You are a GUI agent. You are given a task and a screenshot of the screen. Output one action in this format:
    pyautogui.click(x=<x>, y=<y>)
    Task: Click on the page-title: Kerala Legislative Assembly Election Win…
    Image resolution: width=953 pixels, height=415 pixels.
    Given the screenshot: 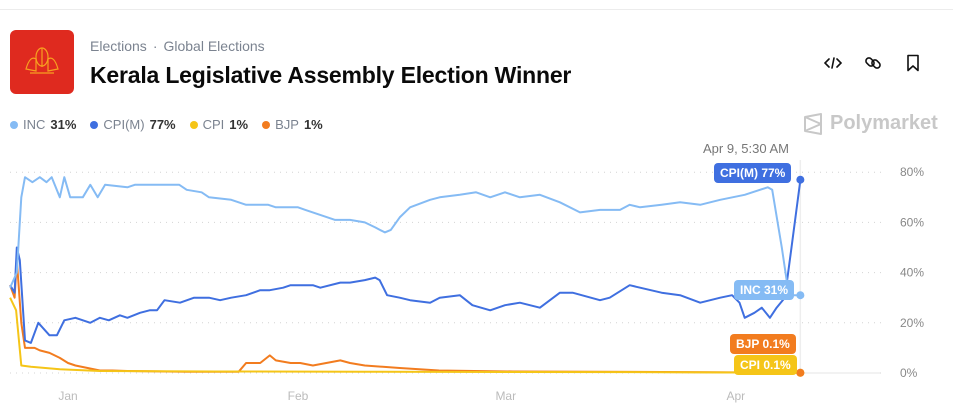 What is the action you would take?
    pyautogui.click(x=331, y=75)
    